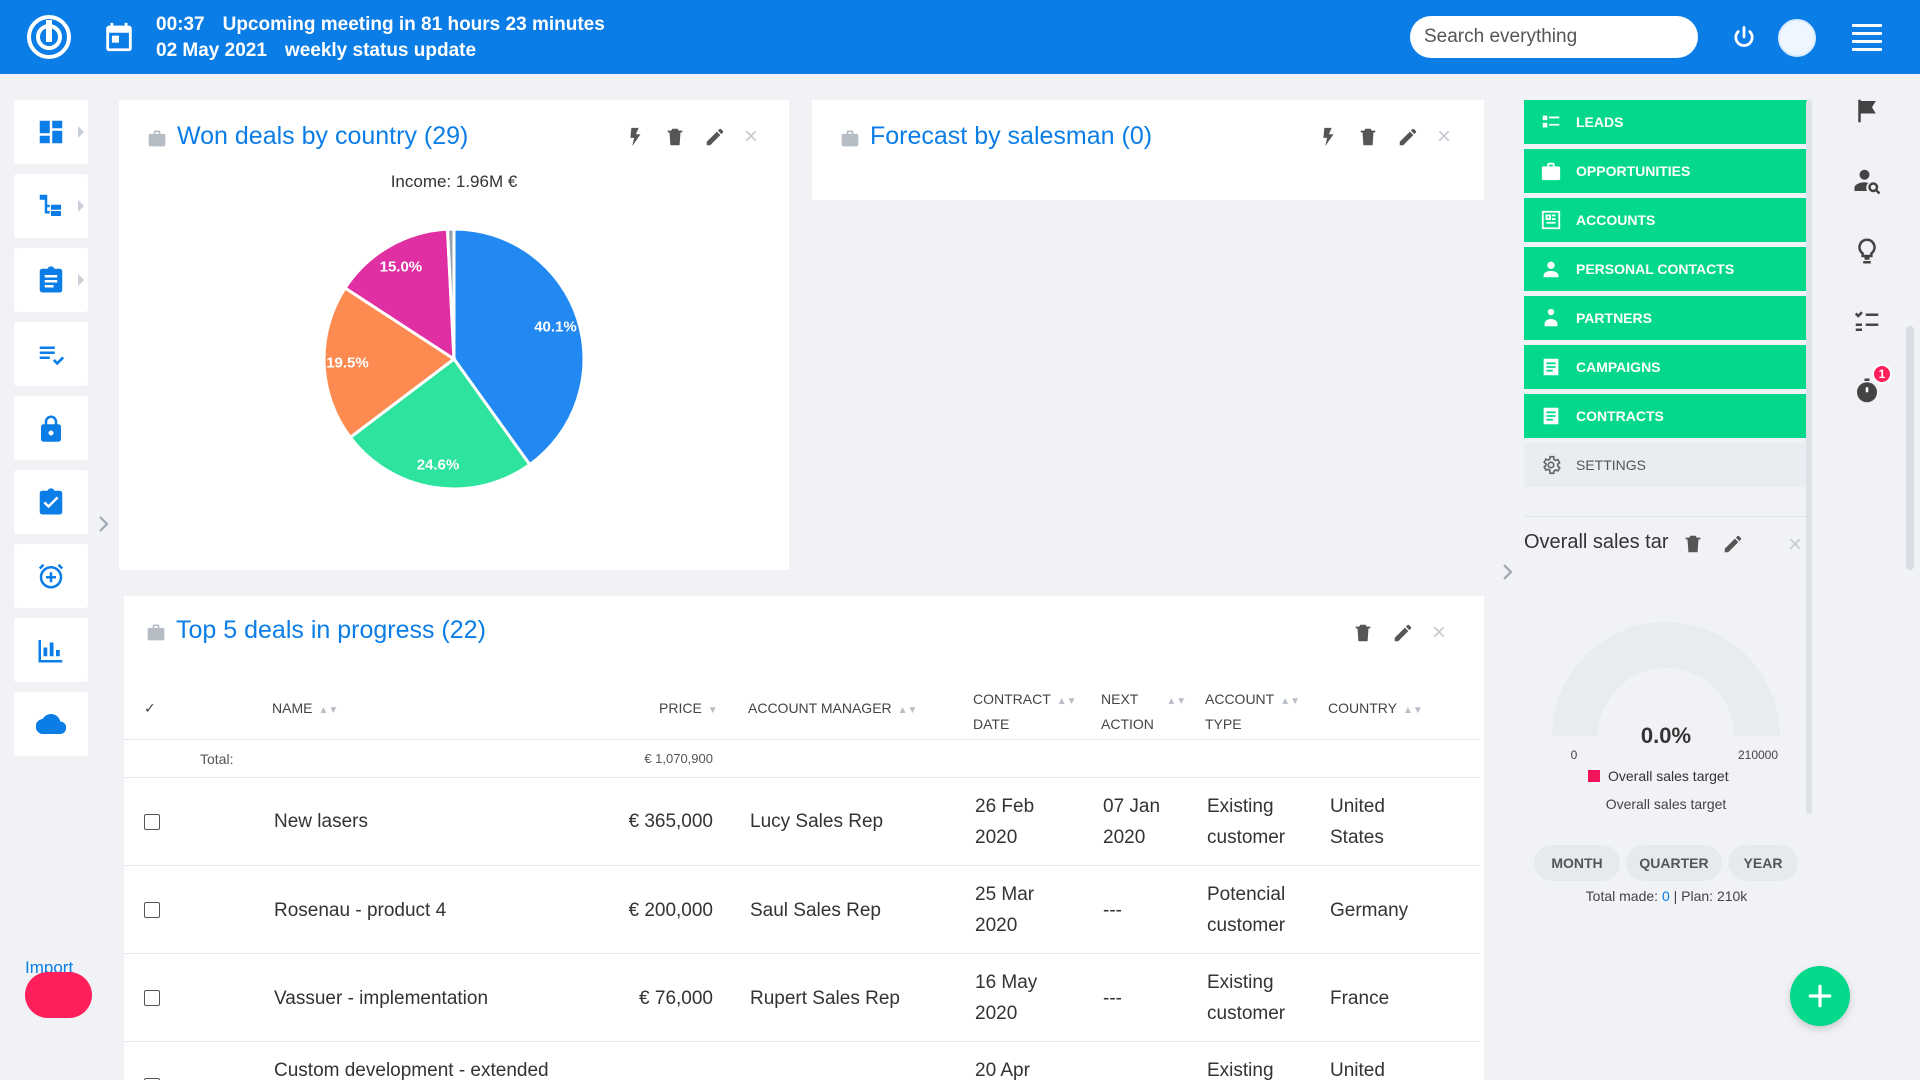  What do you see at coordinates (1611, 465) in the screenshot?
I see `menu-item-label: SETTINGS` at bounding box center [1611, 465].